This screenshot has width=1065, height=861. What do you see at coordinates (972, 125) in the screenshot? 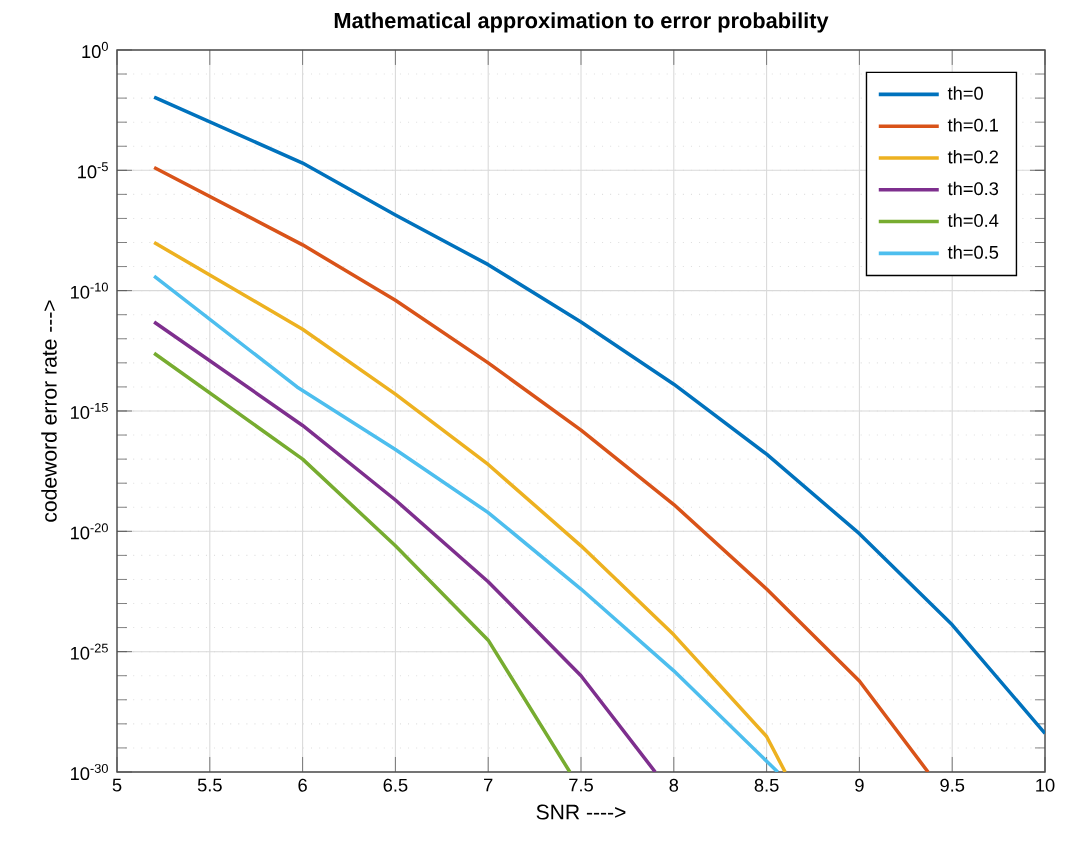
I see `legend-label: th=0.1` at bounding box center [972, 125].